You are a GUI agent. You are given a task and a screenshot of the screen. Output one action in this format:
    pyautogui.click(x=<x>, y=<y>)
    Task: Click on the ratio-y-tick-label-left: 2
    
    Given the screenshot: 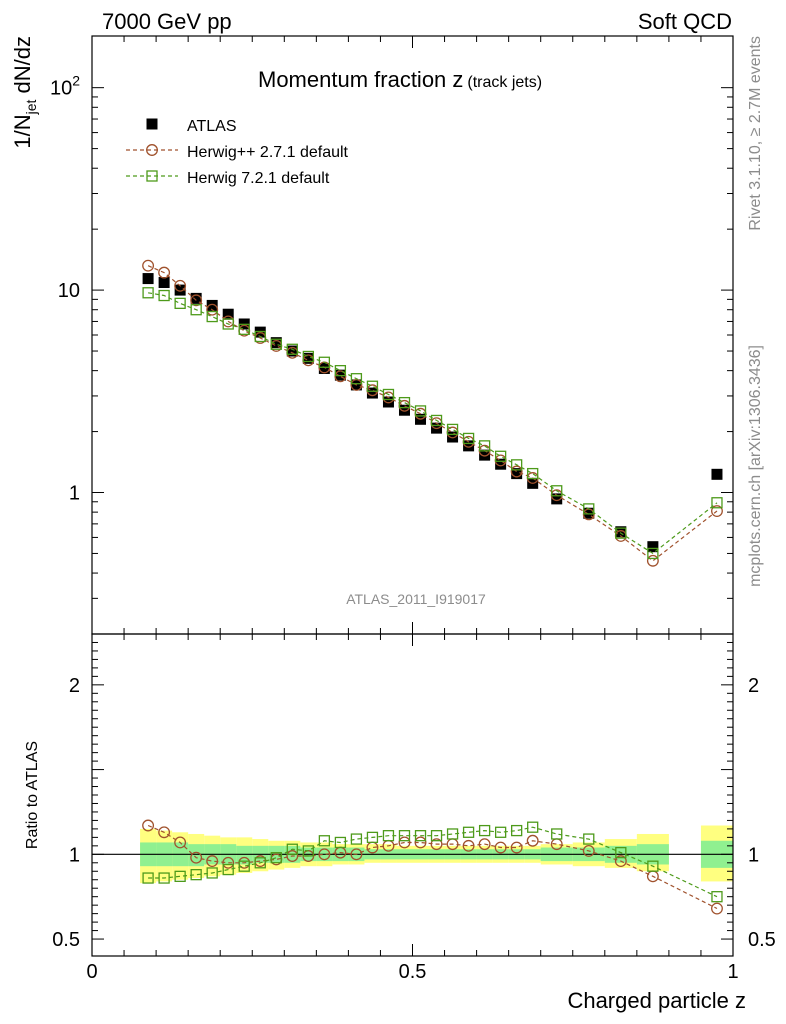 What is the action you would take?
    pyautogui.click(x=74, y=686)
    